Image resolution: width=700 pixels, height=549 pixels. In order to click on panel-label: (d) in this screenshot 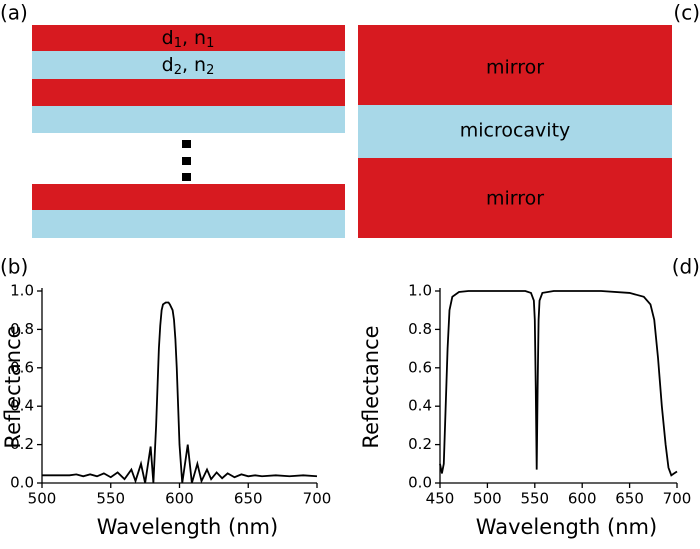, I will do `click(686, 267)`.